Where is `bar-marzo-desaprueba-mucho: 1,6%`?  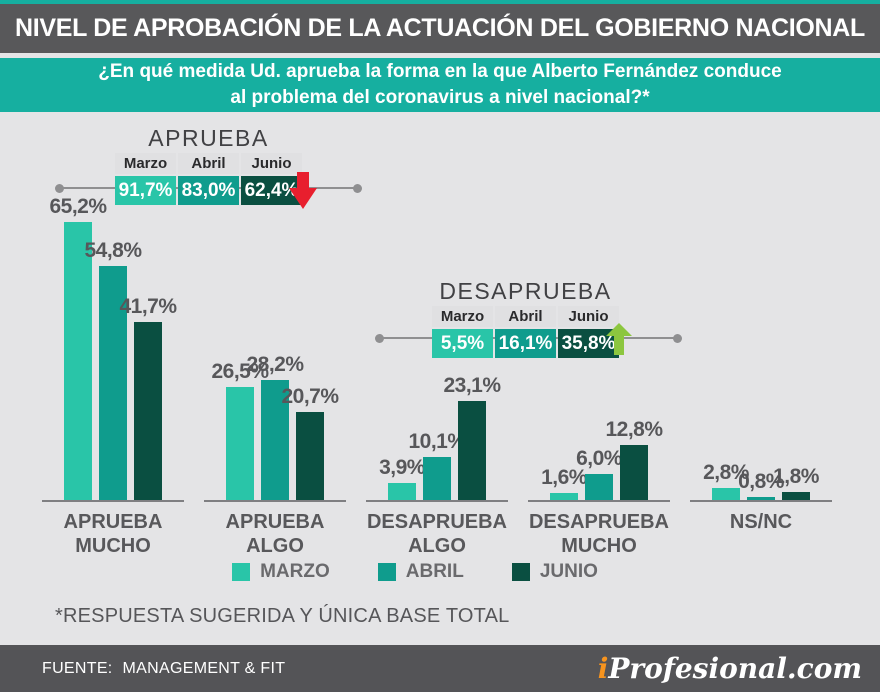
bar-marzo-desaprueba-mucho: 1,6% is located at coordinates (564, 483).